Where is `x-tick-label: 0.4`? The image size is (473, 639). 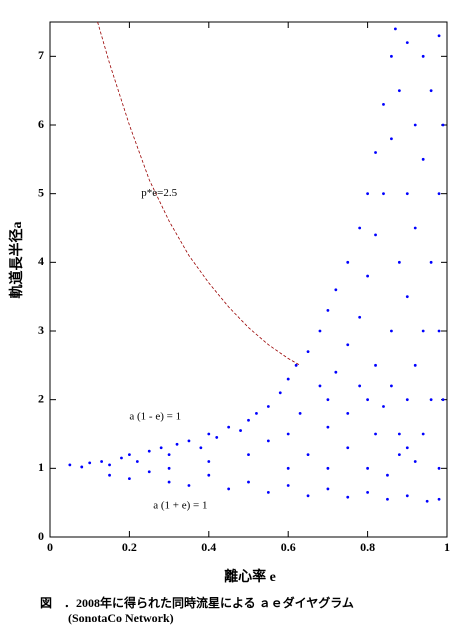
x-tick-label: 0.4 is located at coordinates (208, 547).